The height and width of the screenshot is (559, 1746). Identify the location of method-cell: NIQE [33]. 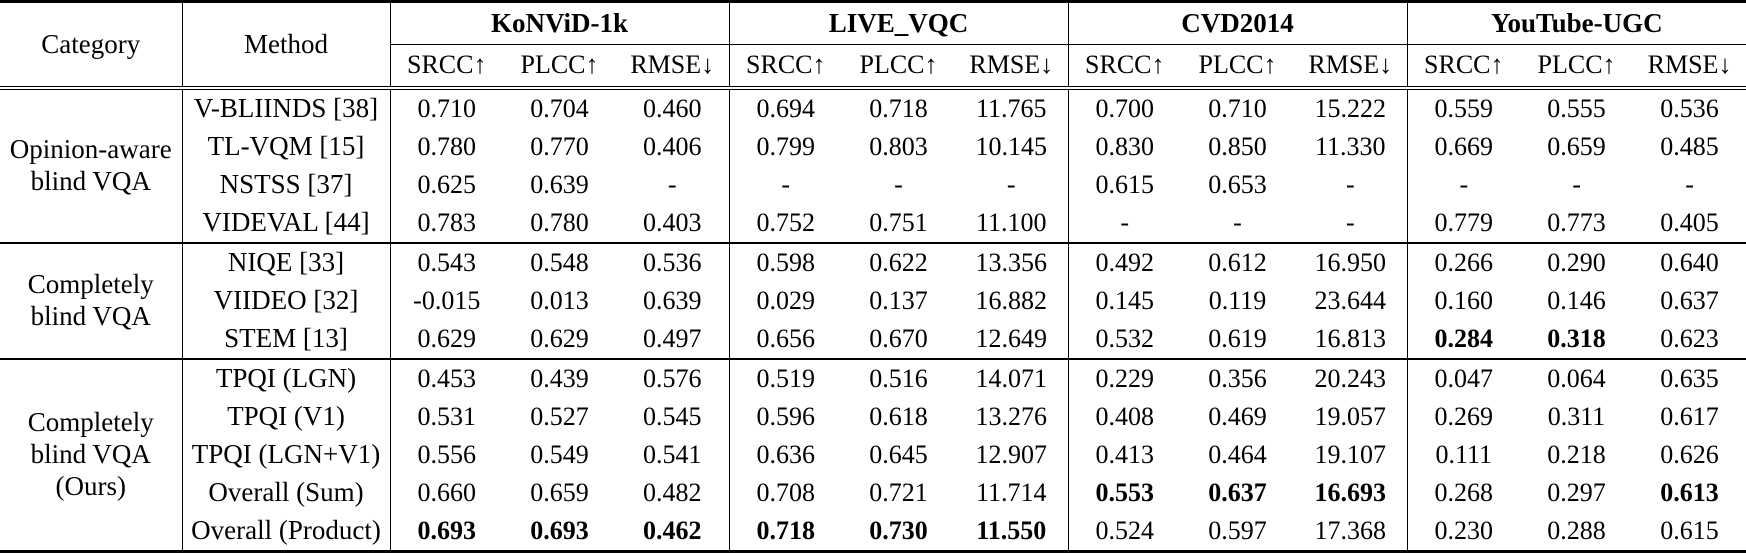
(286, 262).